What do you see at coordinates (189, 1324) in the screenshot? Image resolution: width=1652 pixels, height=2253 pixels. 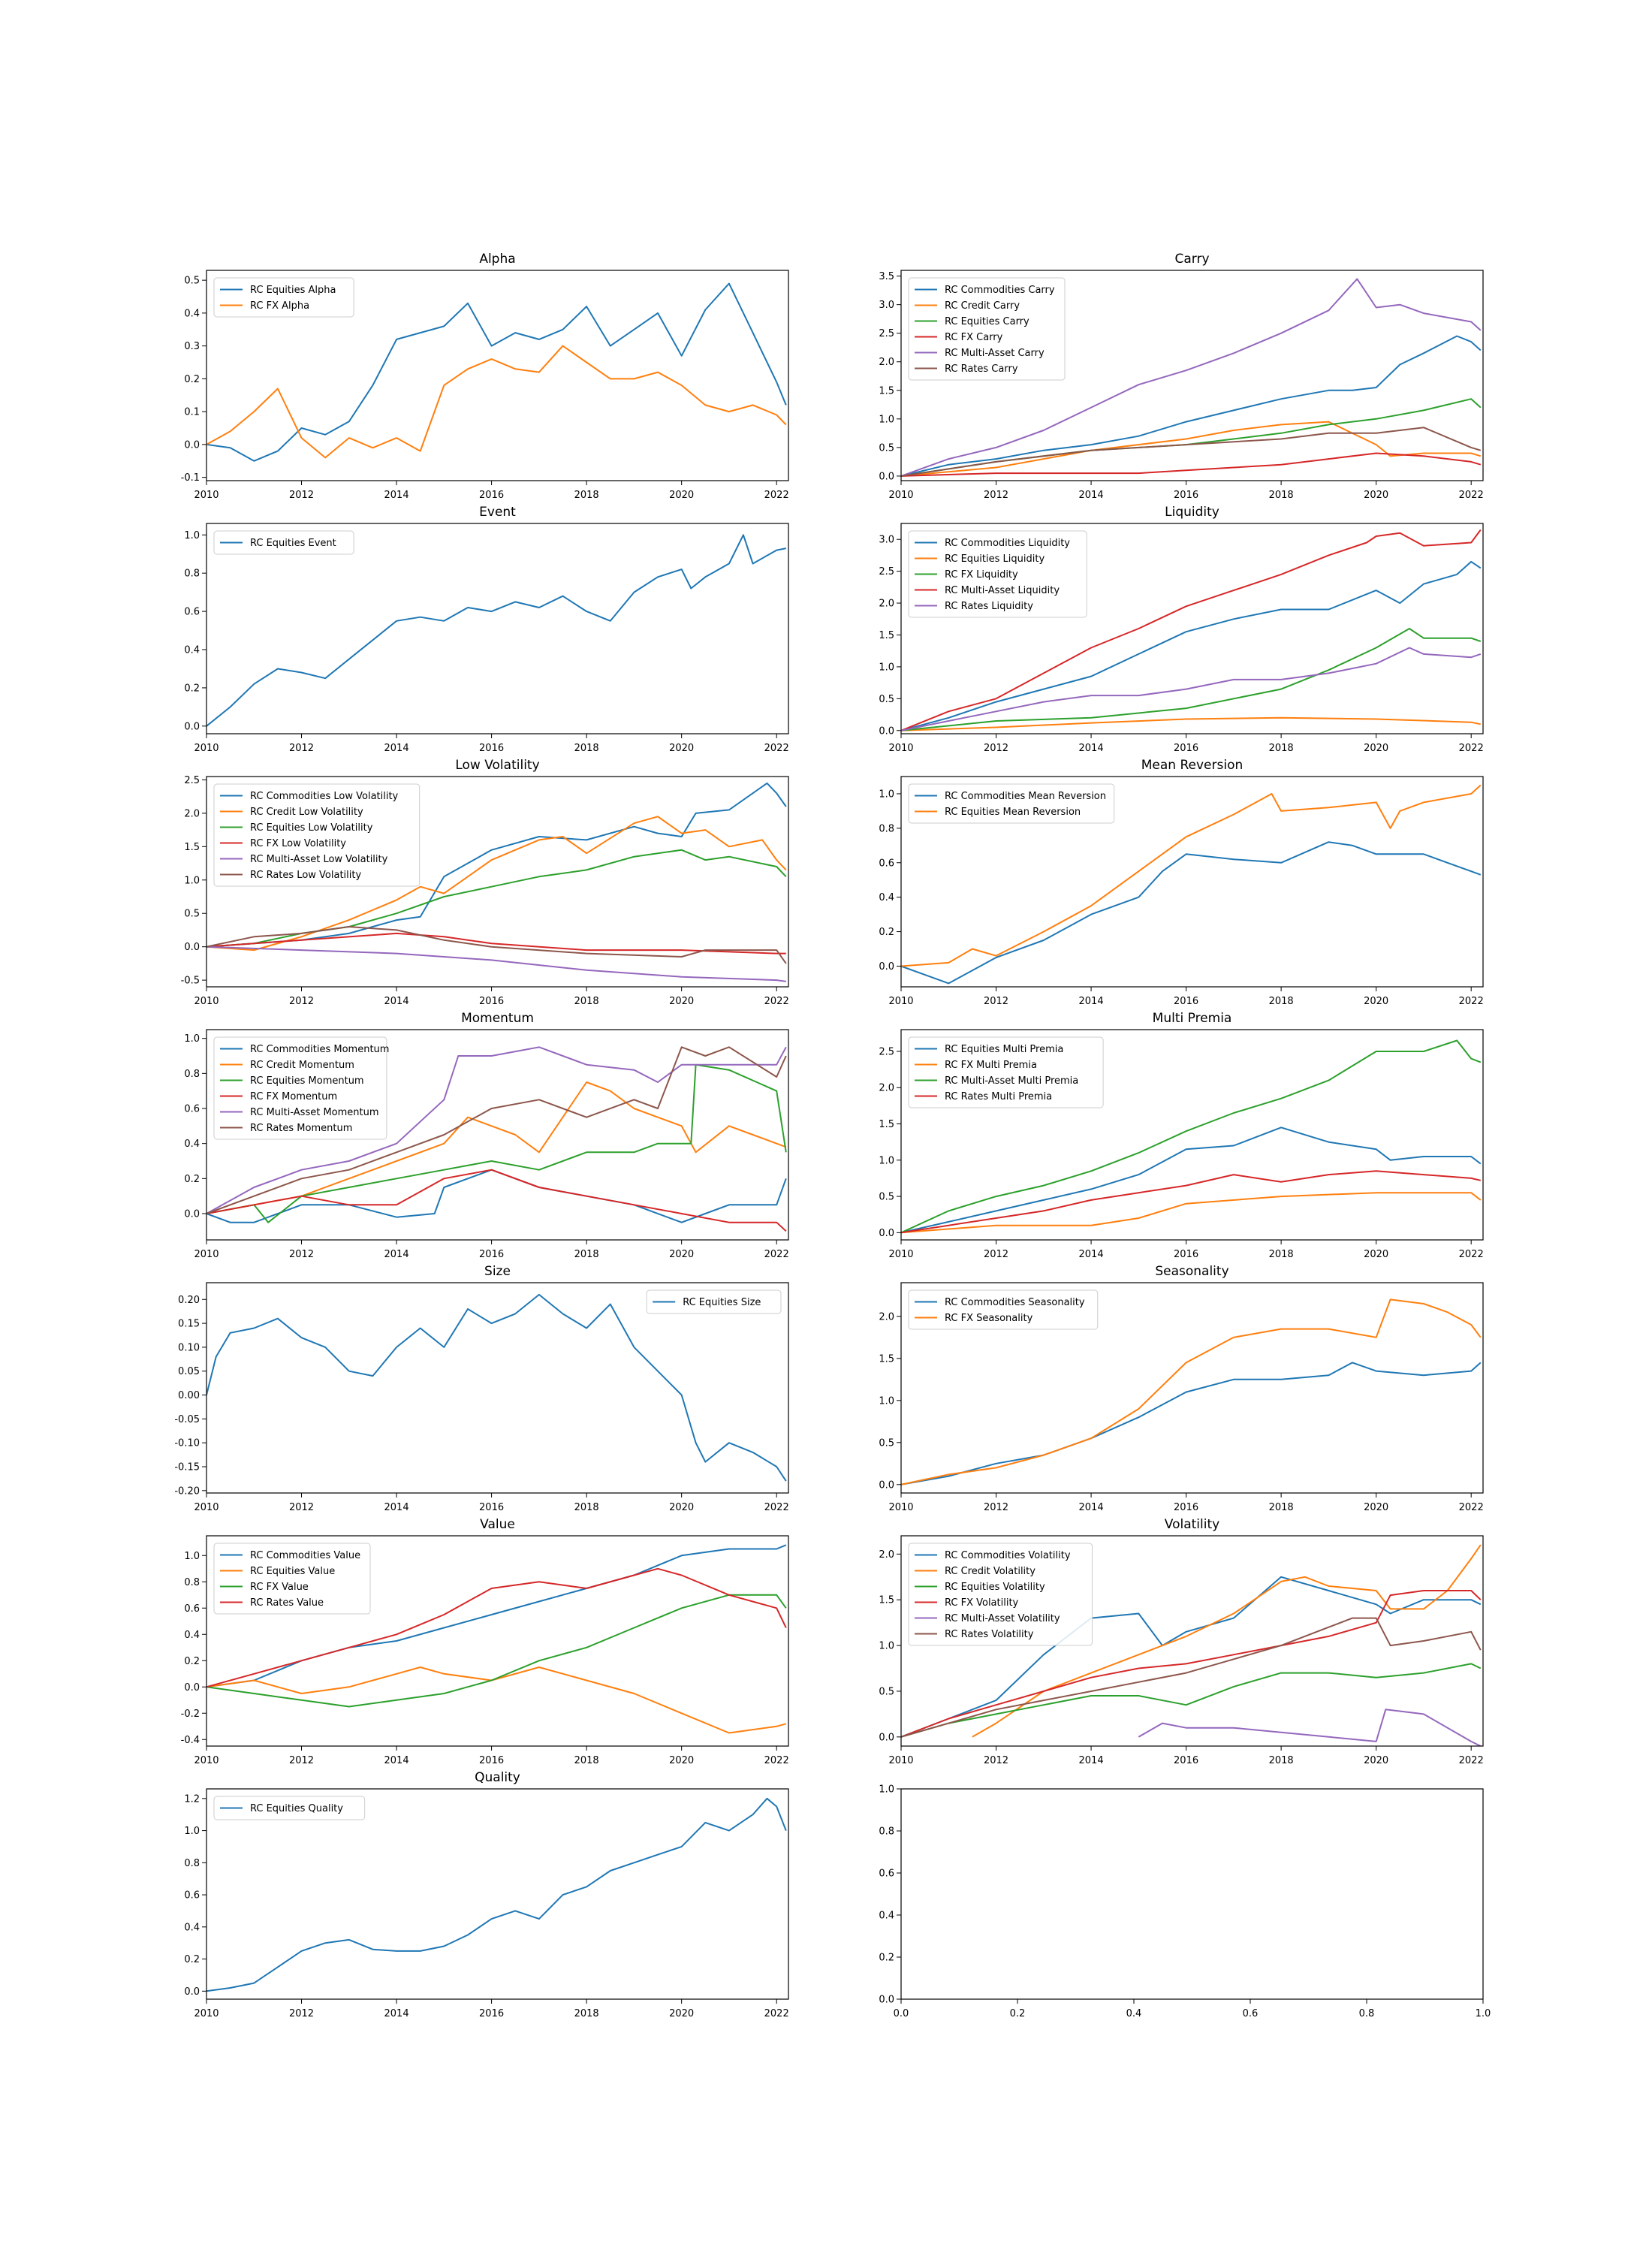 I see `y-tick-label: 0.15` at bounding box center [189, 1324].